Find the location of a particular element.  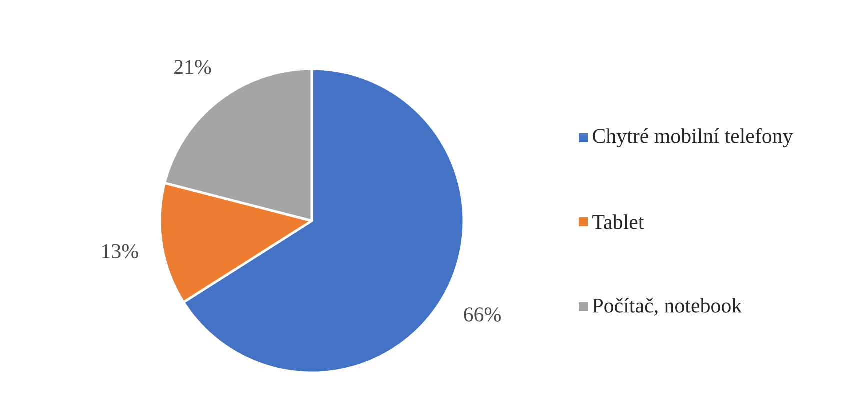

data-label: 66% is located at coordinates (482, 315).